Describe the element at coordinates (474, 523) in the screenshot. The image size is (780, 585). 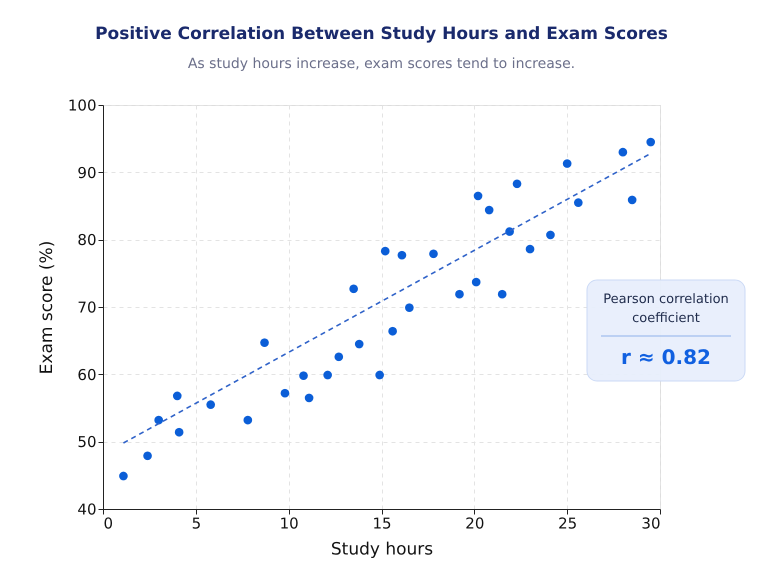
I see `x-tick-label: 20` at that location.